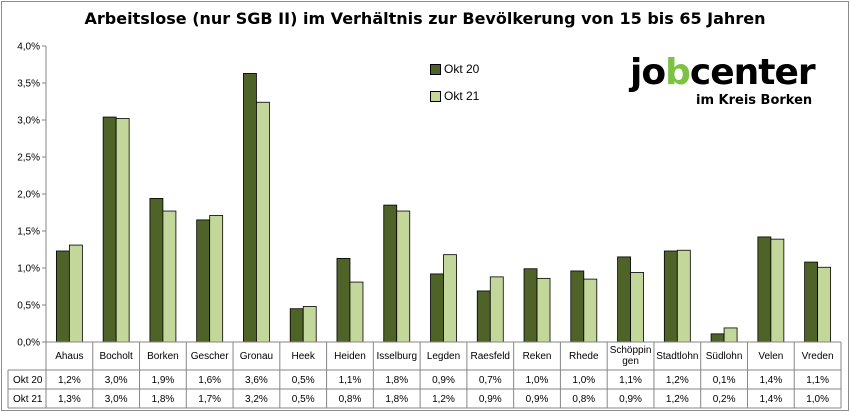  I want to click on x-category-label: Südlohn, so click(724, 356).